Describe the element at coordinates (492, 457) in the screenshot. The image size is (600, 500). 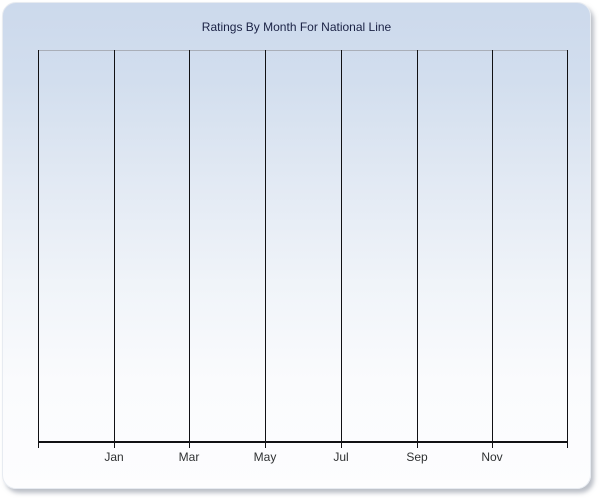
I see `x-axis-tick-label: Nov` at that location.